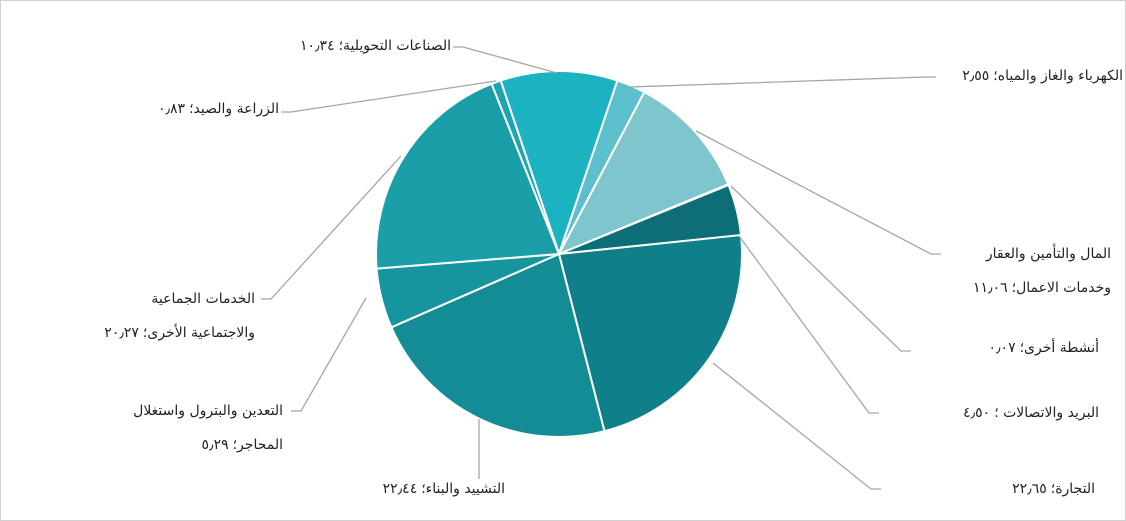  Describe the element at coordinates (1072, 489) in the screenshot. I see `category-label: التجارة؛` at that location.